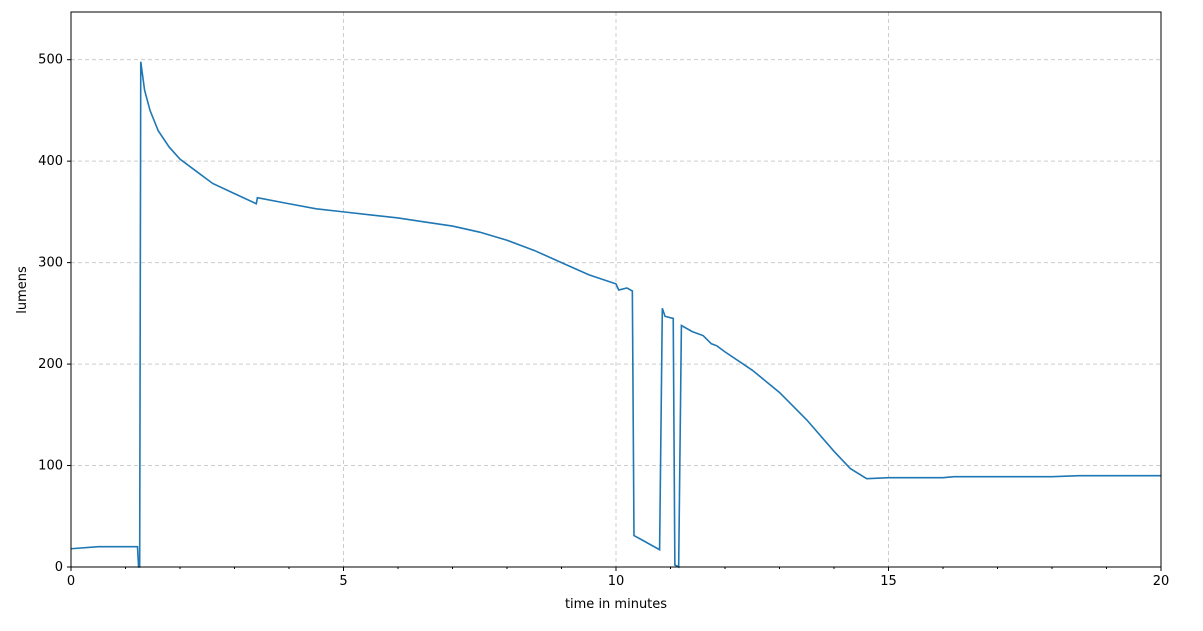 The width and height of the screenshot is (1203, 631). What do you see at coordinates (616, 581) in the screenshot?
I see `x-tick-label: 10` at bounding box center [616, 581].